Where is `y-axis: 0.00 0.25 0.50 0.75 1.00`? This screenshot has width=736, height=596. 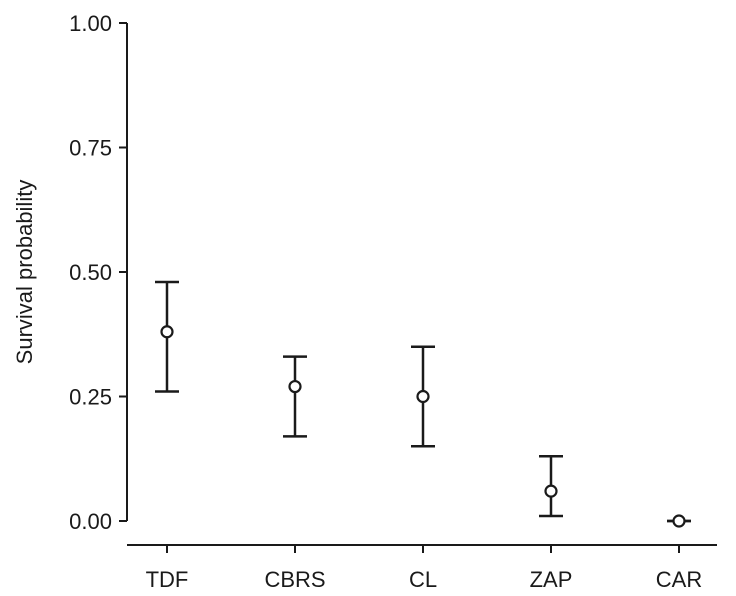
y-axis: 0.00 0.25 0.50 0.75 1.00 is located at coordinates (98, 272).